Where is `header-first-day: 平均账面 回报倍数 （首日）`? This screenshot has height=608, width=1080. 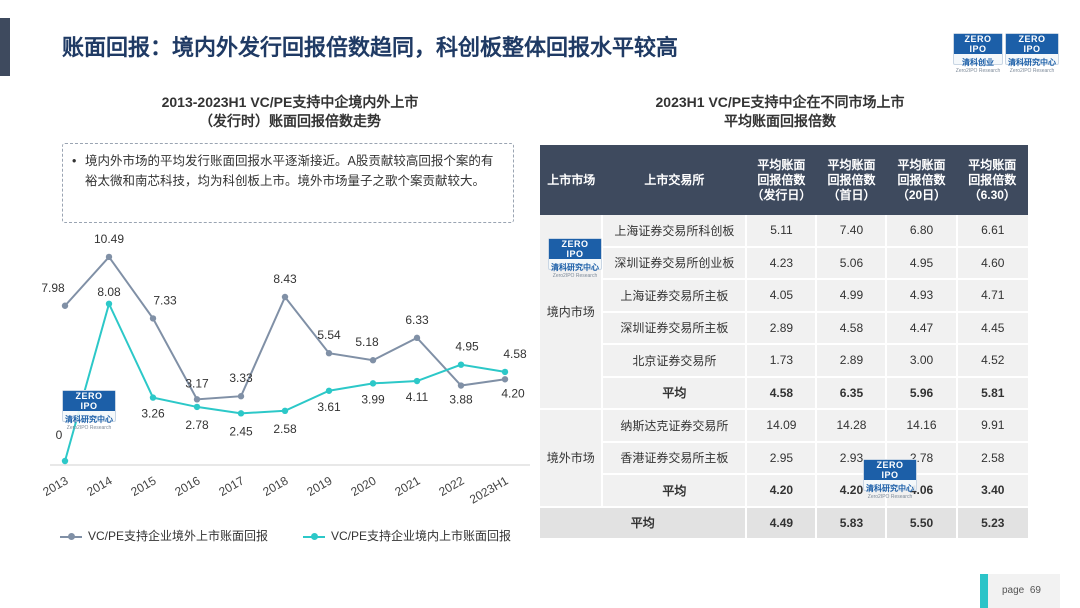
header-first-day: 平均账面 回报倍数 （首日） is located at coordinates (851, 180).